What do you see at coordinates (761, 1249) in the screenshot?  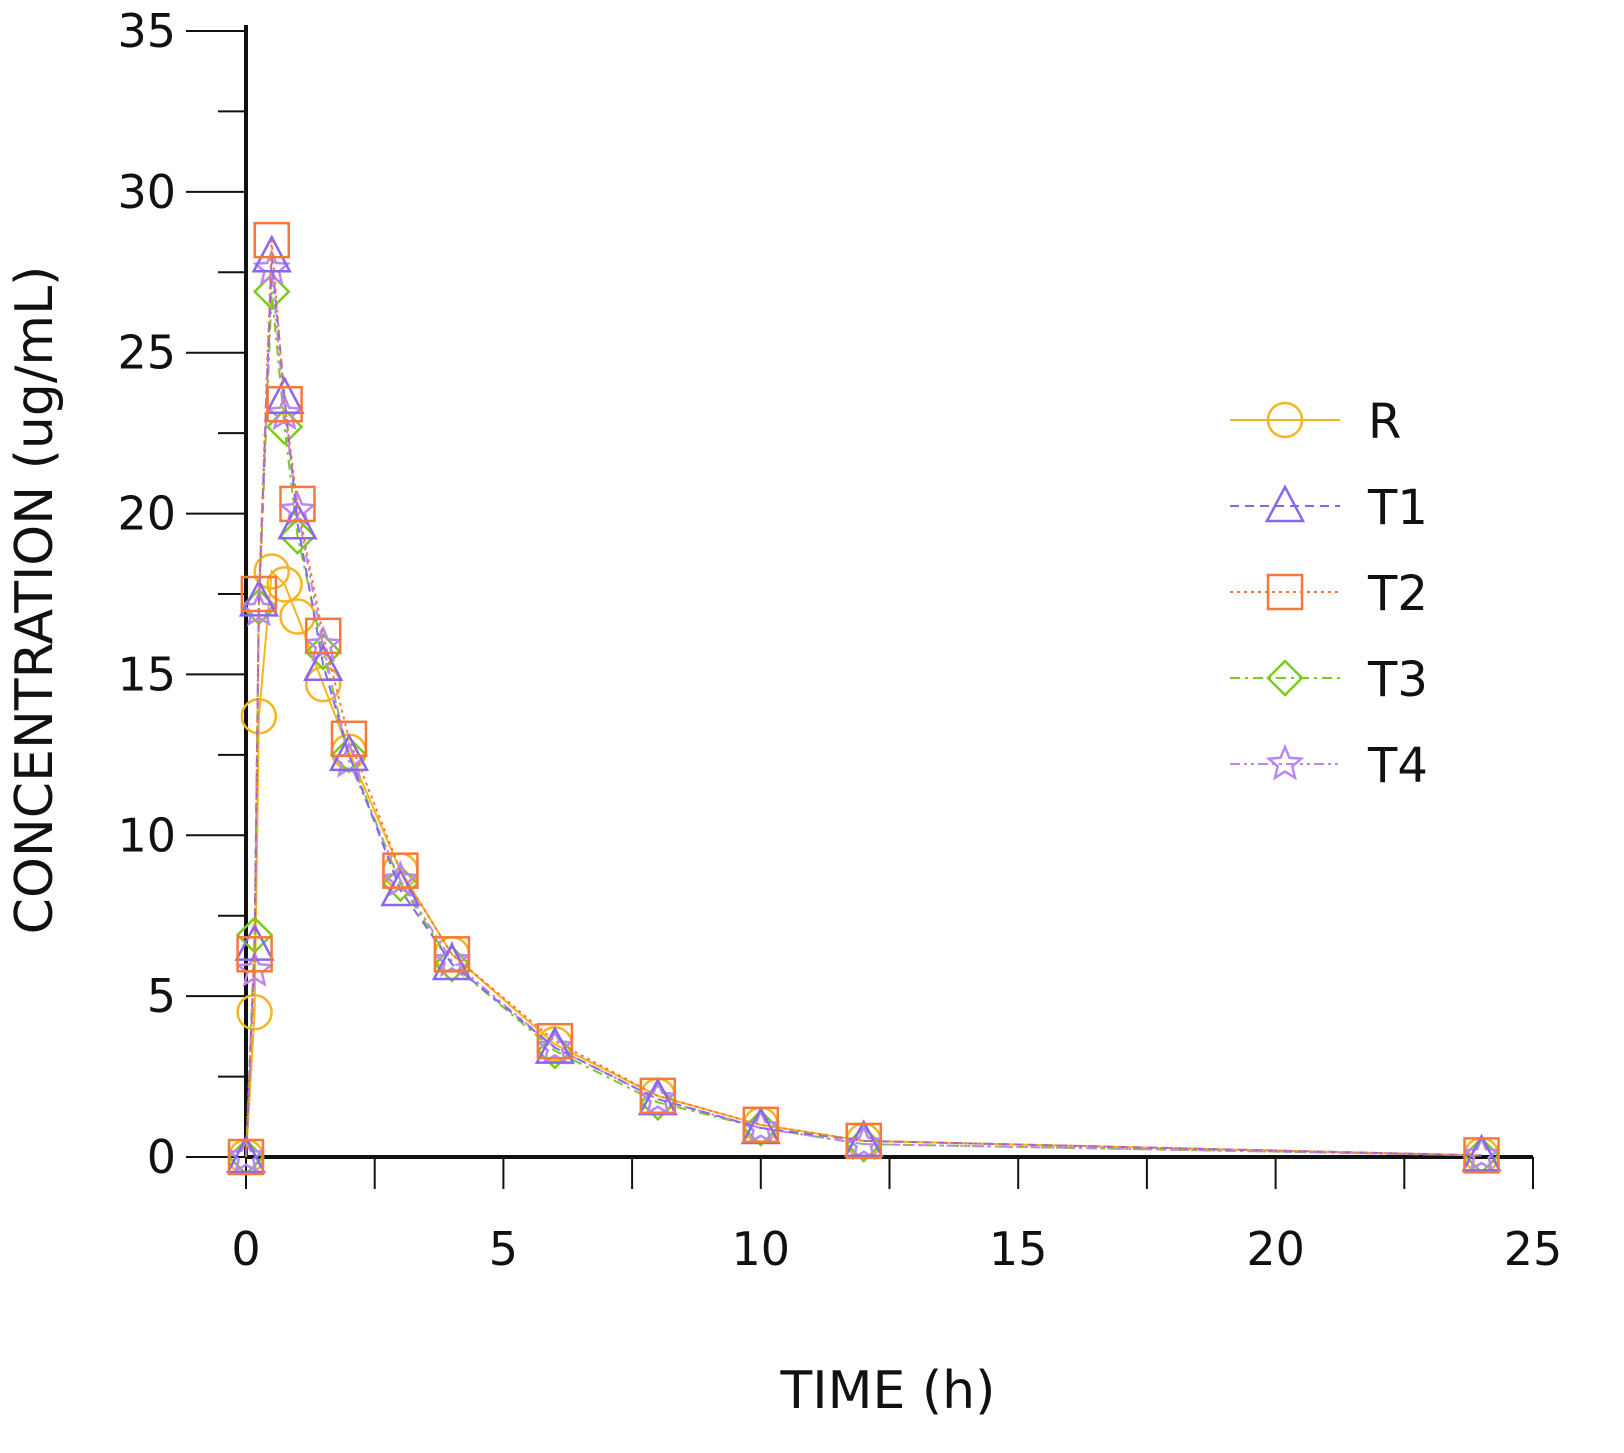 I see `x-tick-label: 10` at bounding box center [761, 1249].